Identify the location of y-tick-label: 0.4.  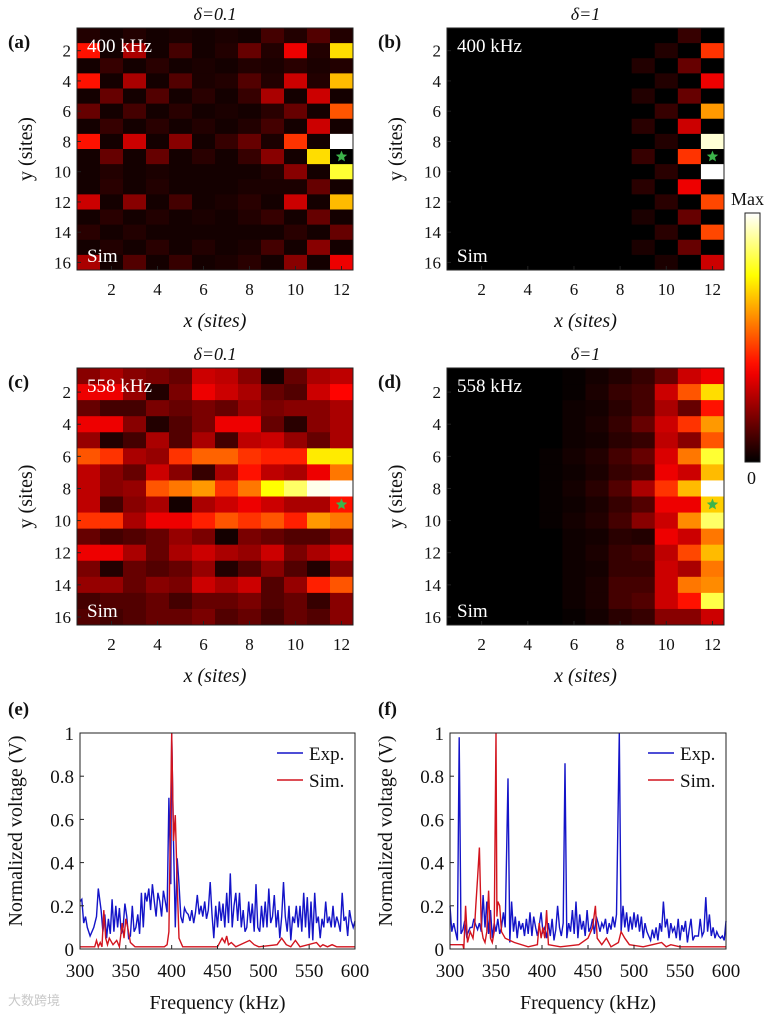
(62, 864).